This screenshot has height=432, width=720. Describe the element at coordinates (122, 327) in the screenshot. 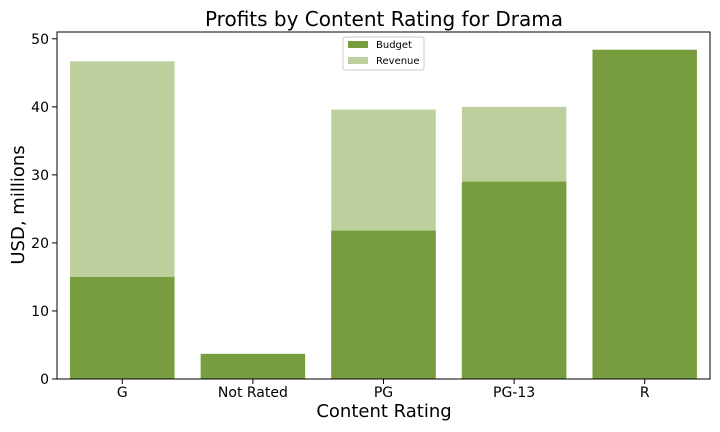

I see `budget-bar-g` at that location.